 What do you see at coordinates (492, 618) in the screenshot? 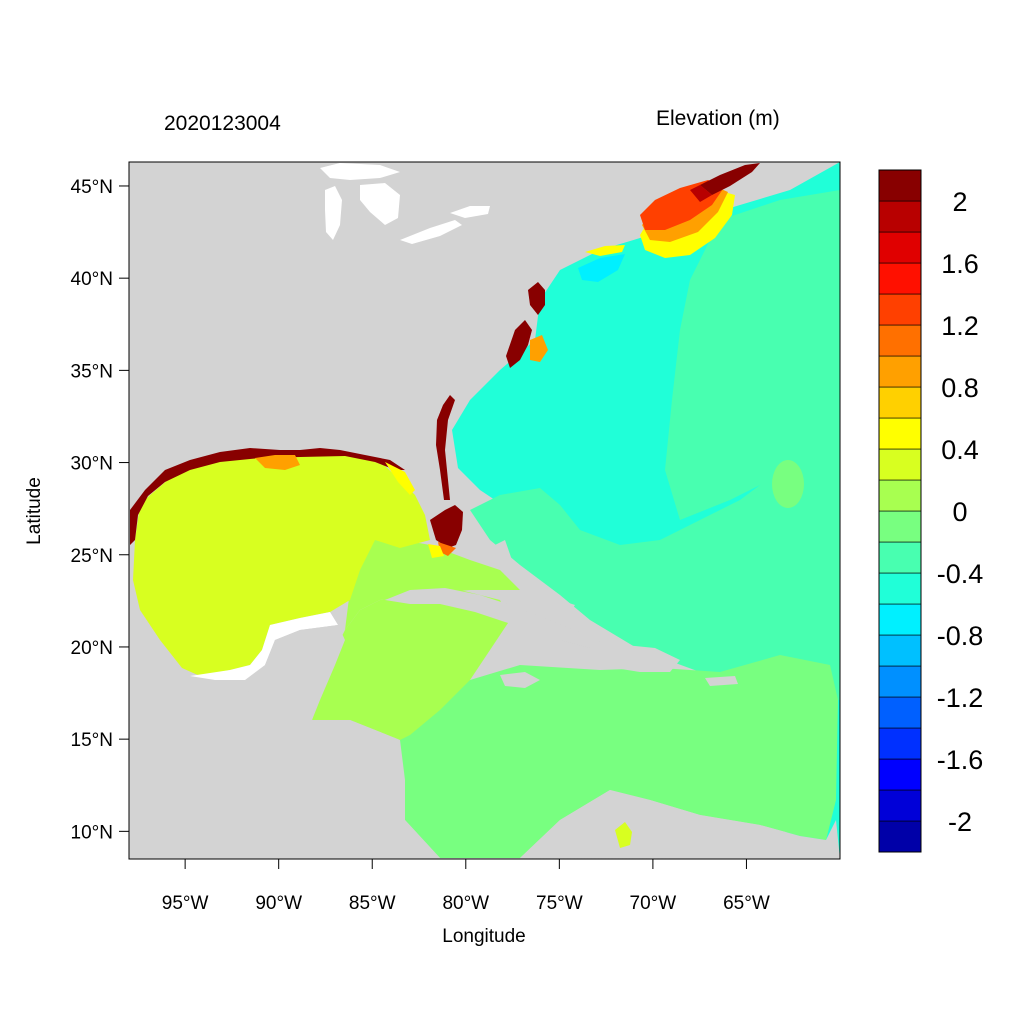
I see `cuba-island` at bounding box center [492, 618].